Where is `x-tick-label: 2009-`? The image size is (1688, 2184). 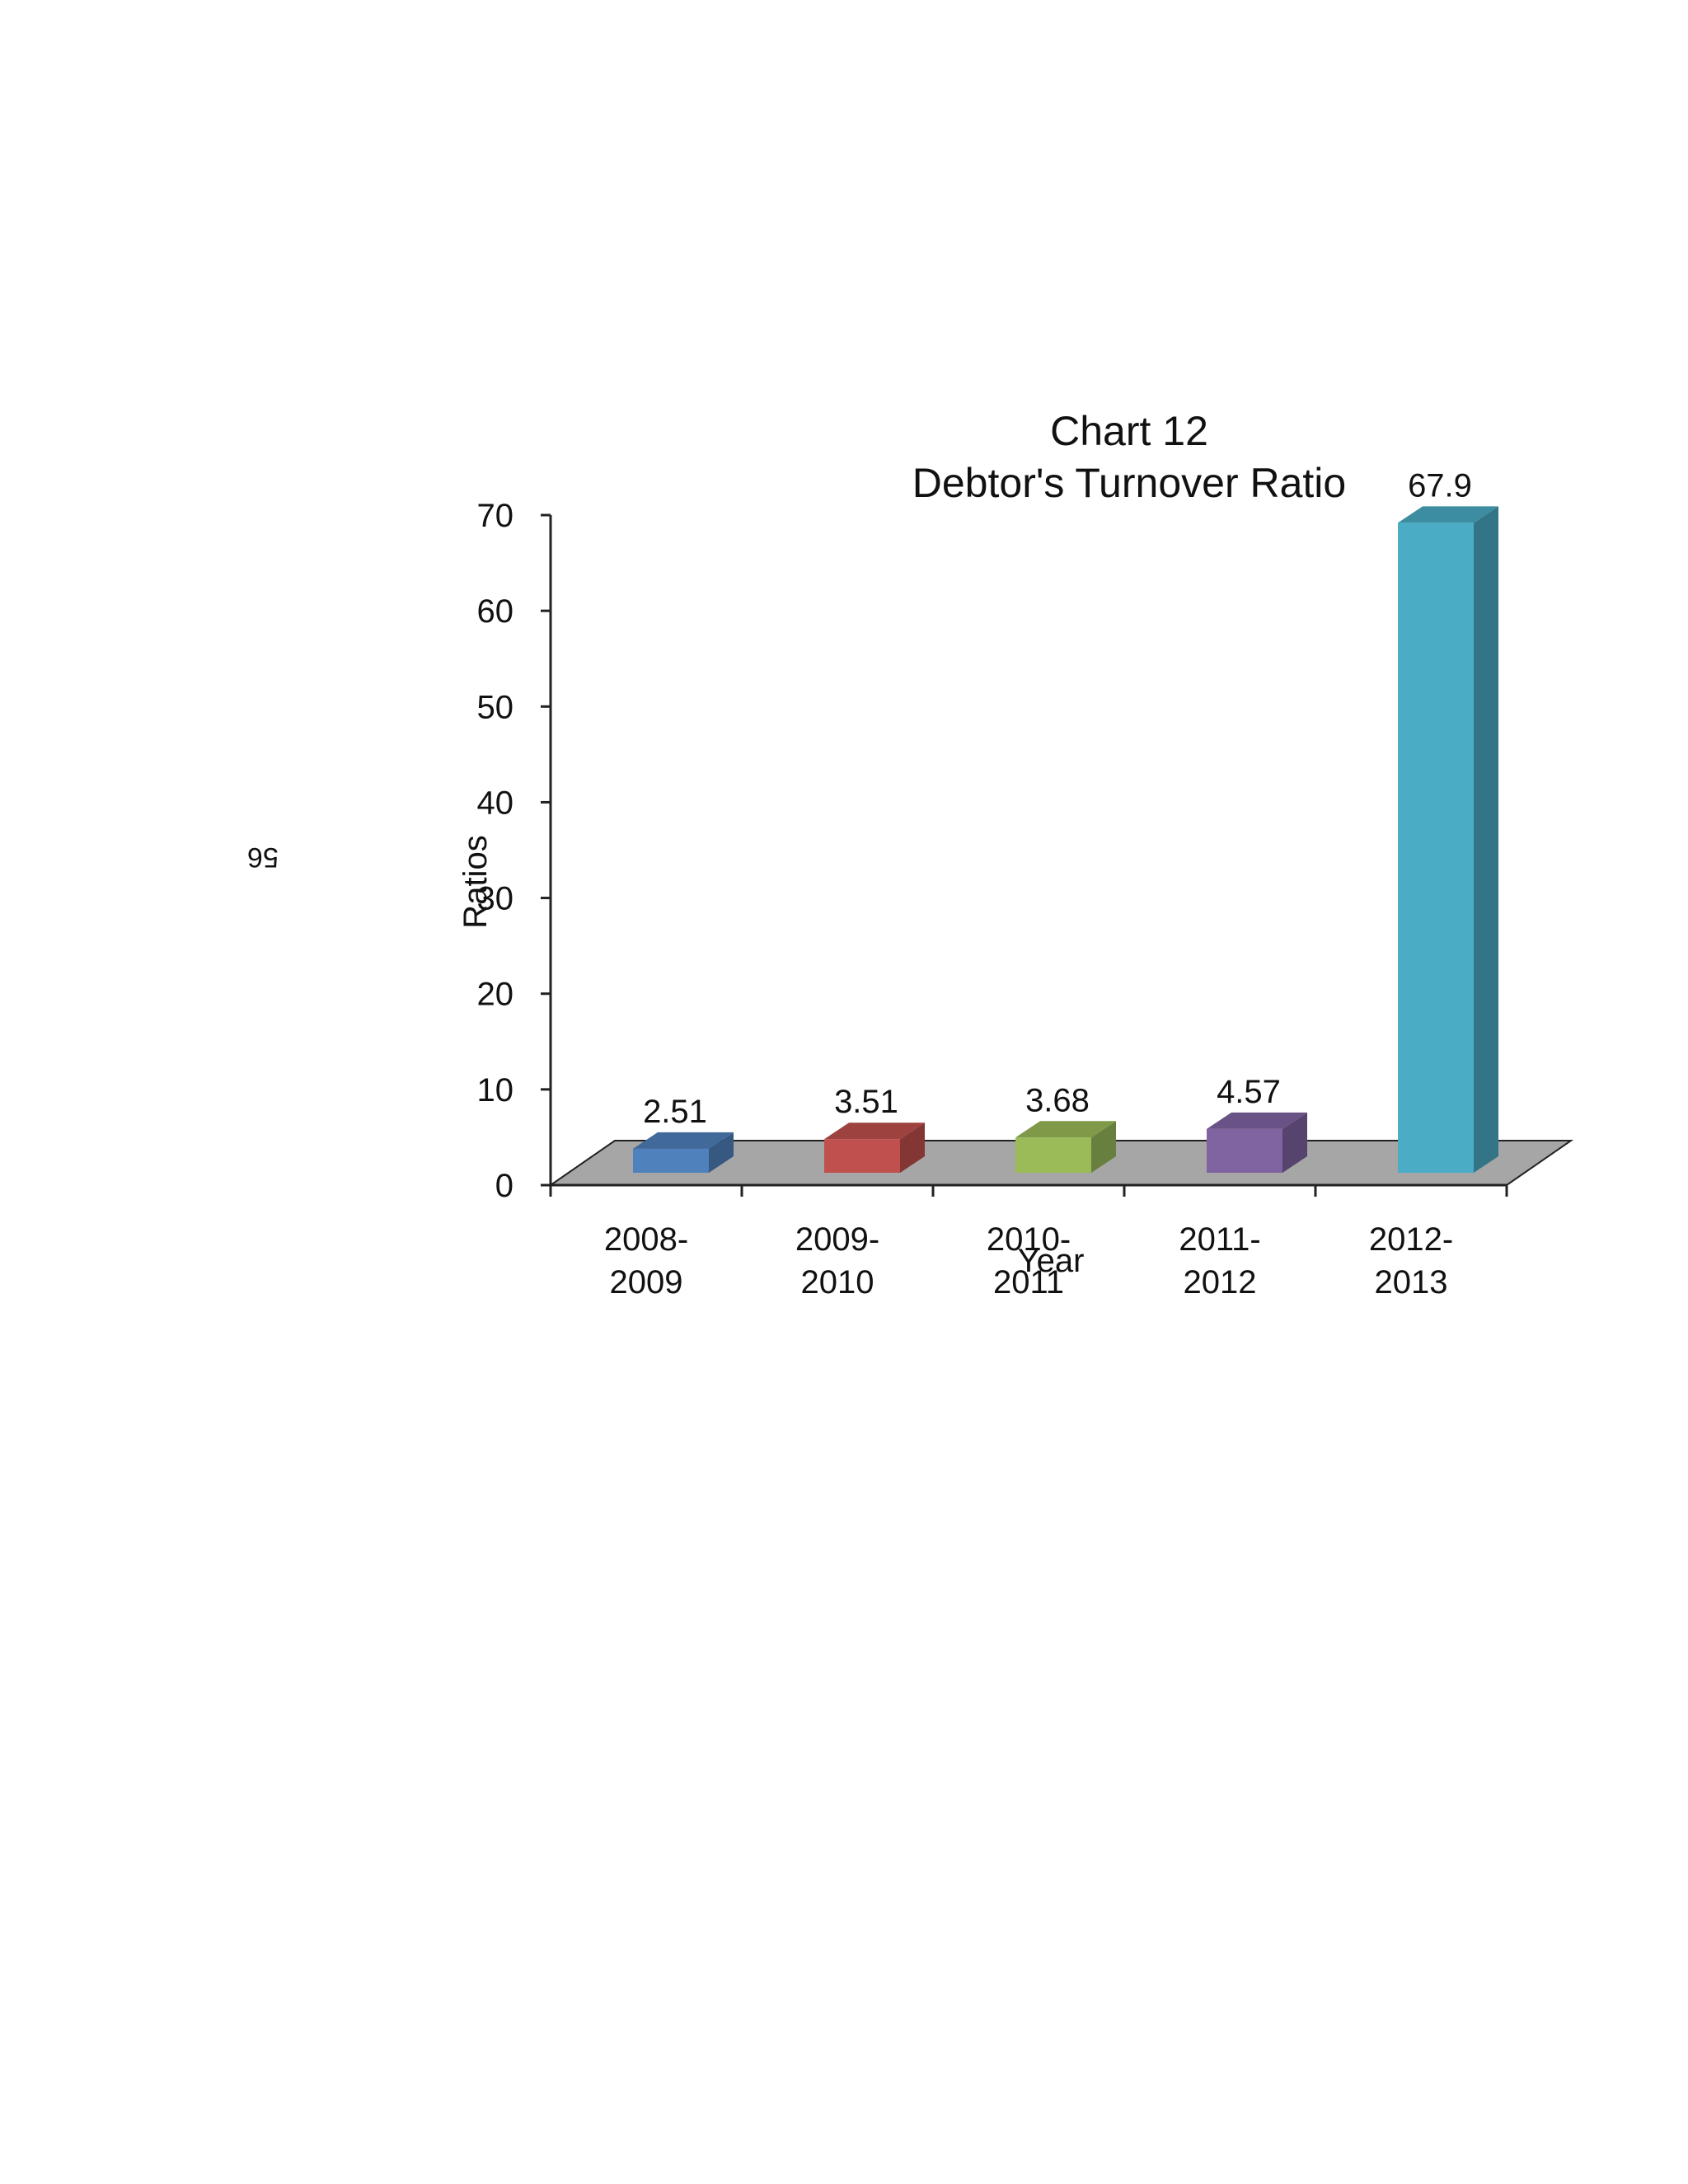
x-tick-label: 2009- is located at coordinates (837, 1239).